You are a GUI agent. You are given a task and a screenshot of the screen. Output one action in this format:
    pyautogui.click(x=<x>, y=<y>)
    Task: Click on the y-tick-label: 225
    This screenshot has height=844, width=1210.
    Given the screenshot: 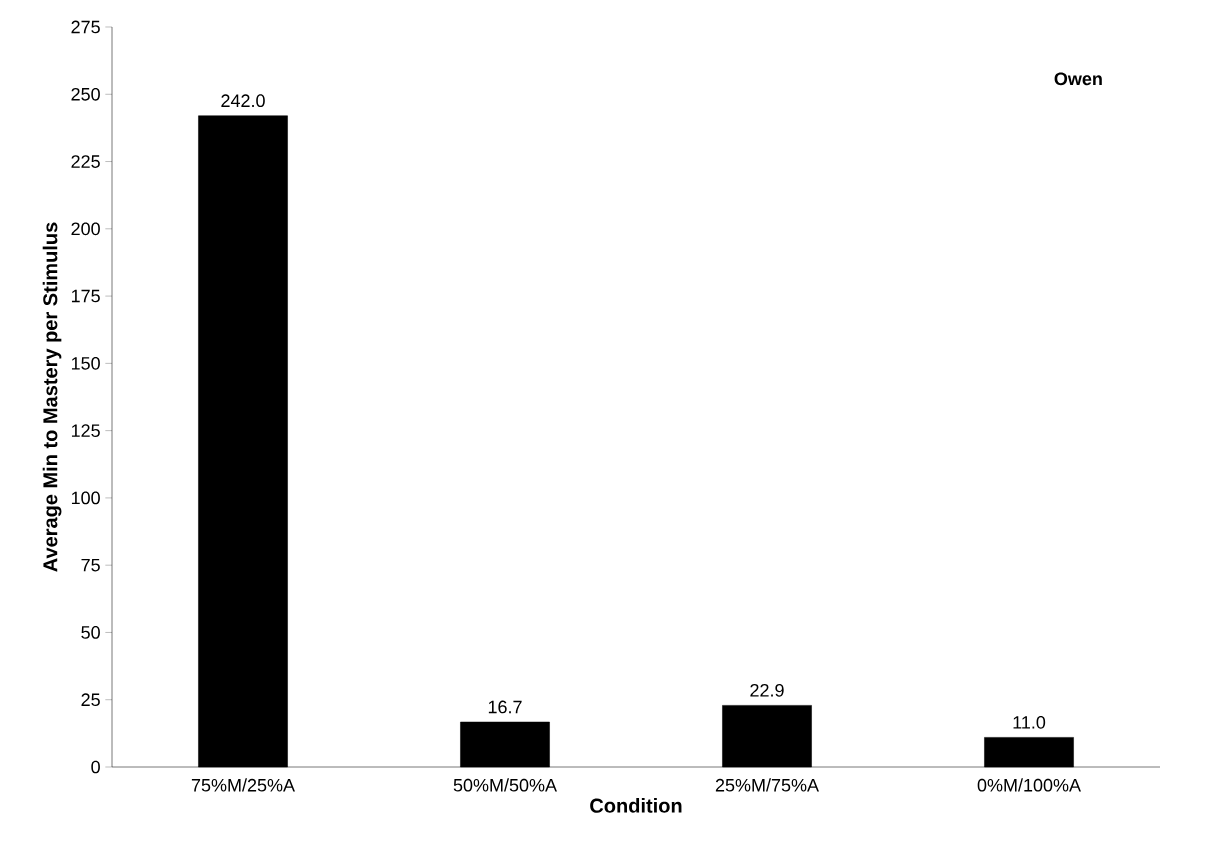 What is the action you would take?
    pyautogui.click(x=85, y=161)
    